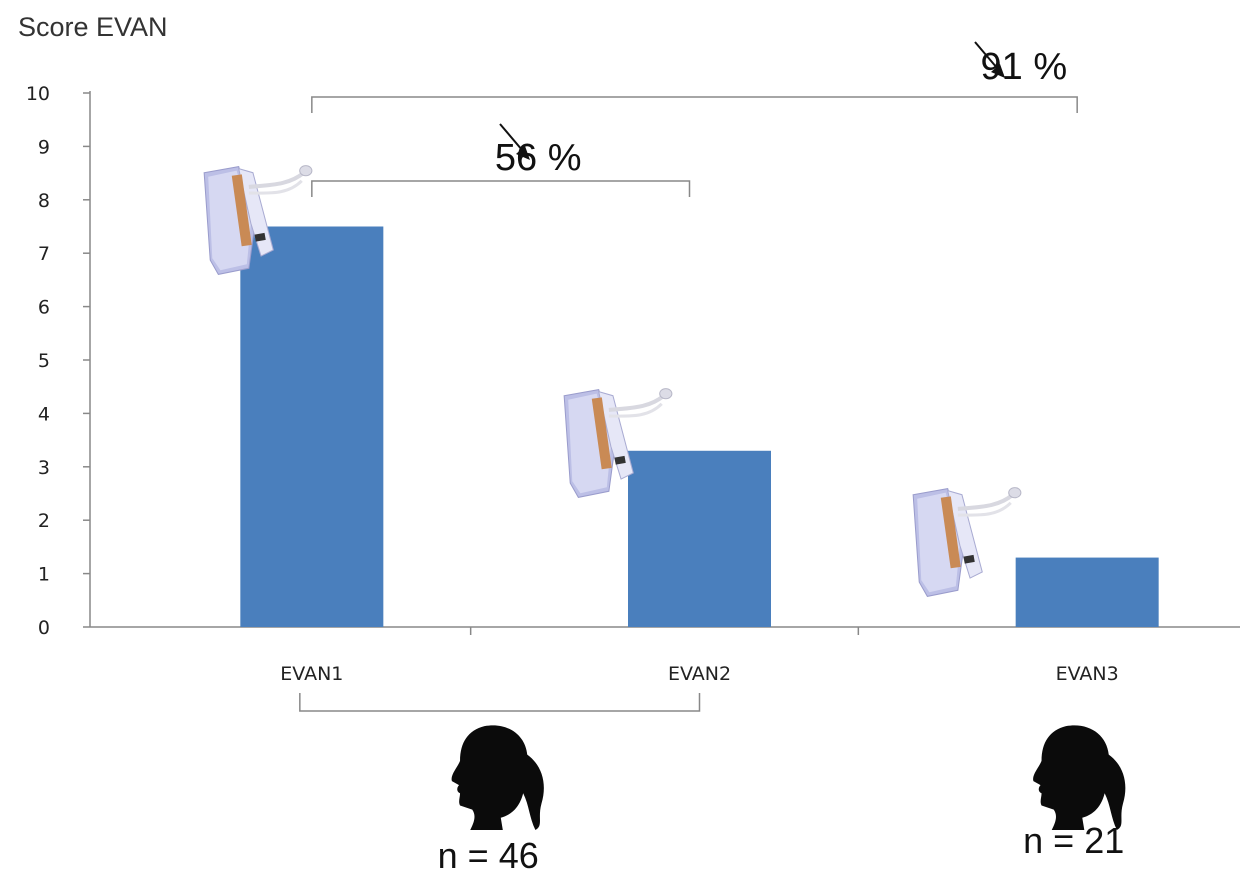 Image resolution: width=1240 pixels, height=877 pixels. Describe the element at coordinates (44, 414) in the screenshot. I see `y-tick-label: 4` at that location.